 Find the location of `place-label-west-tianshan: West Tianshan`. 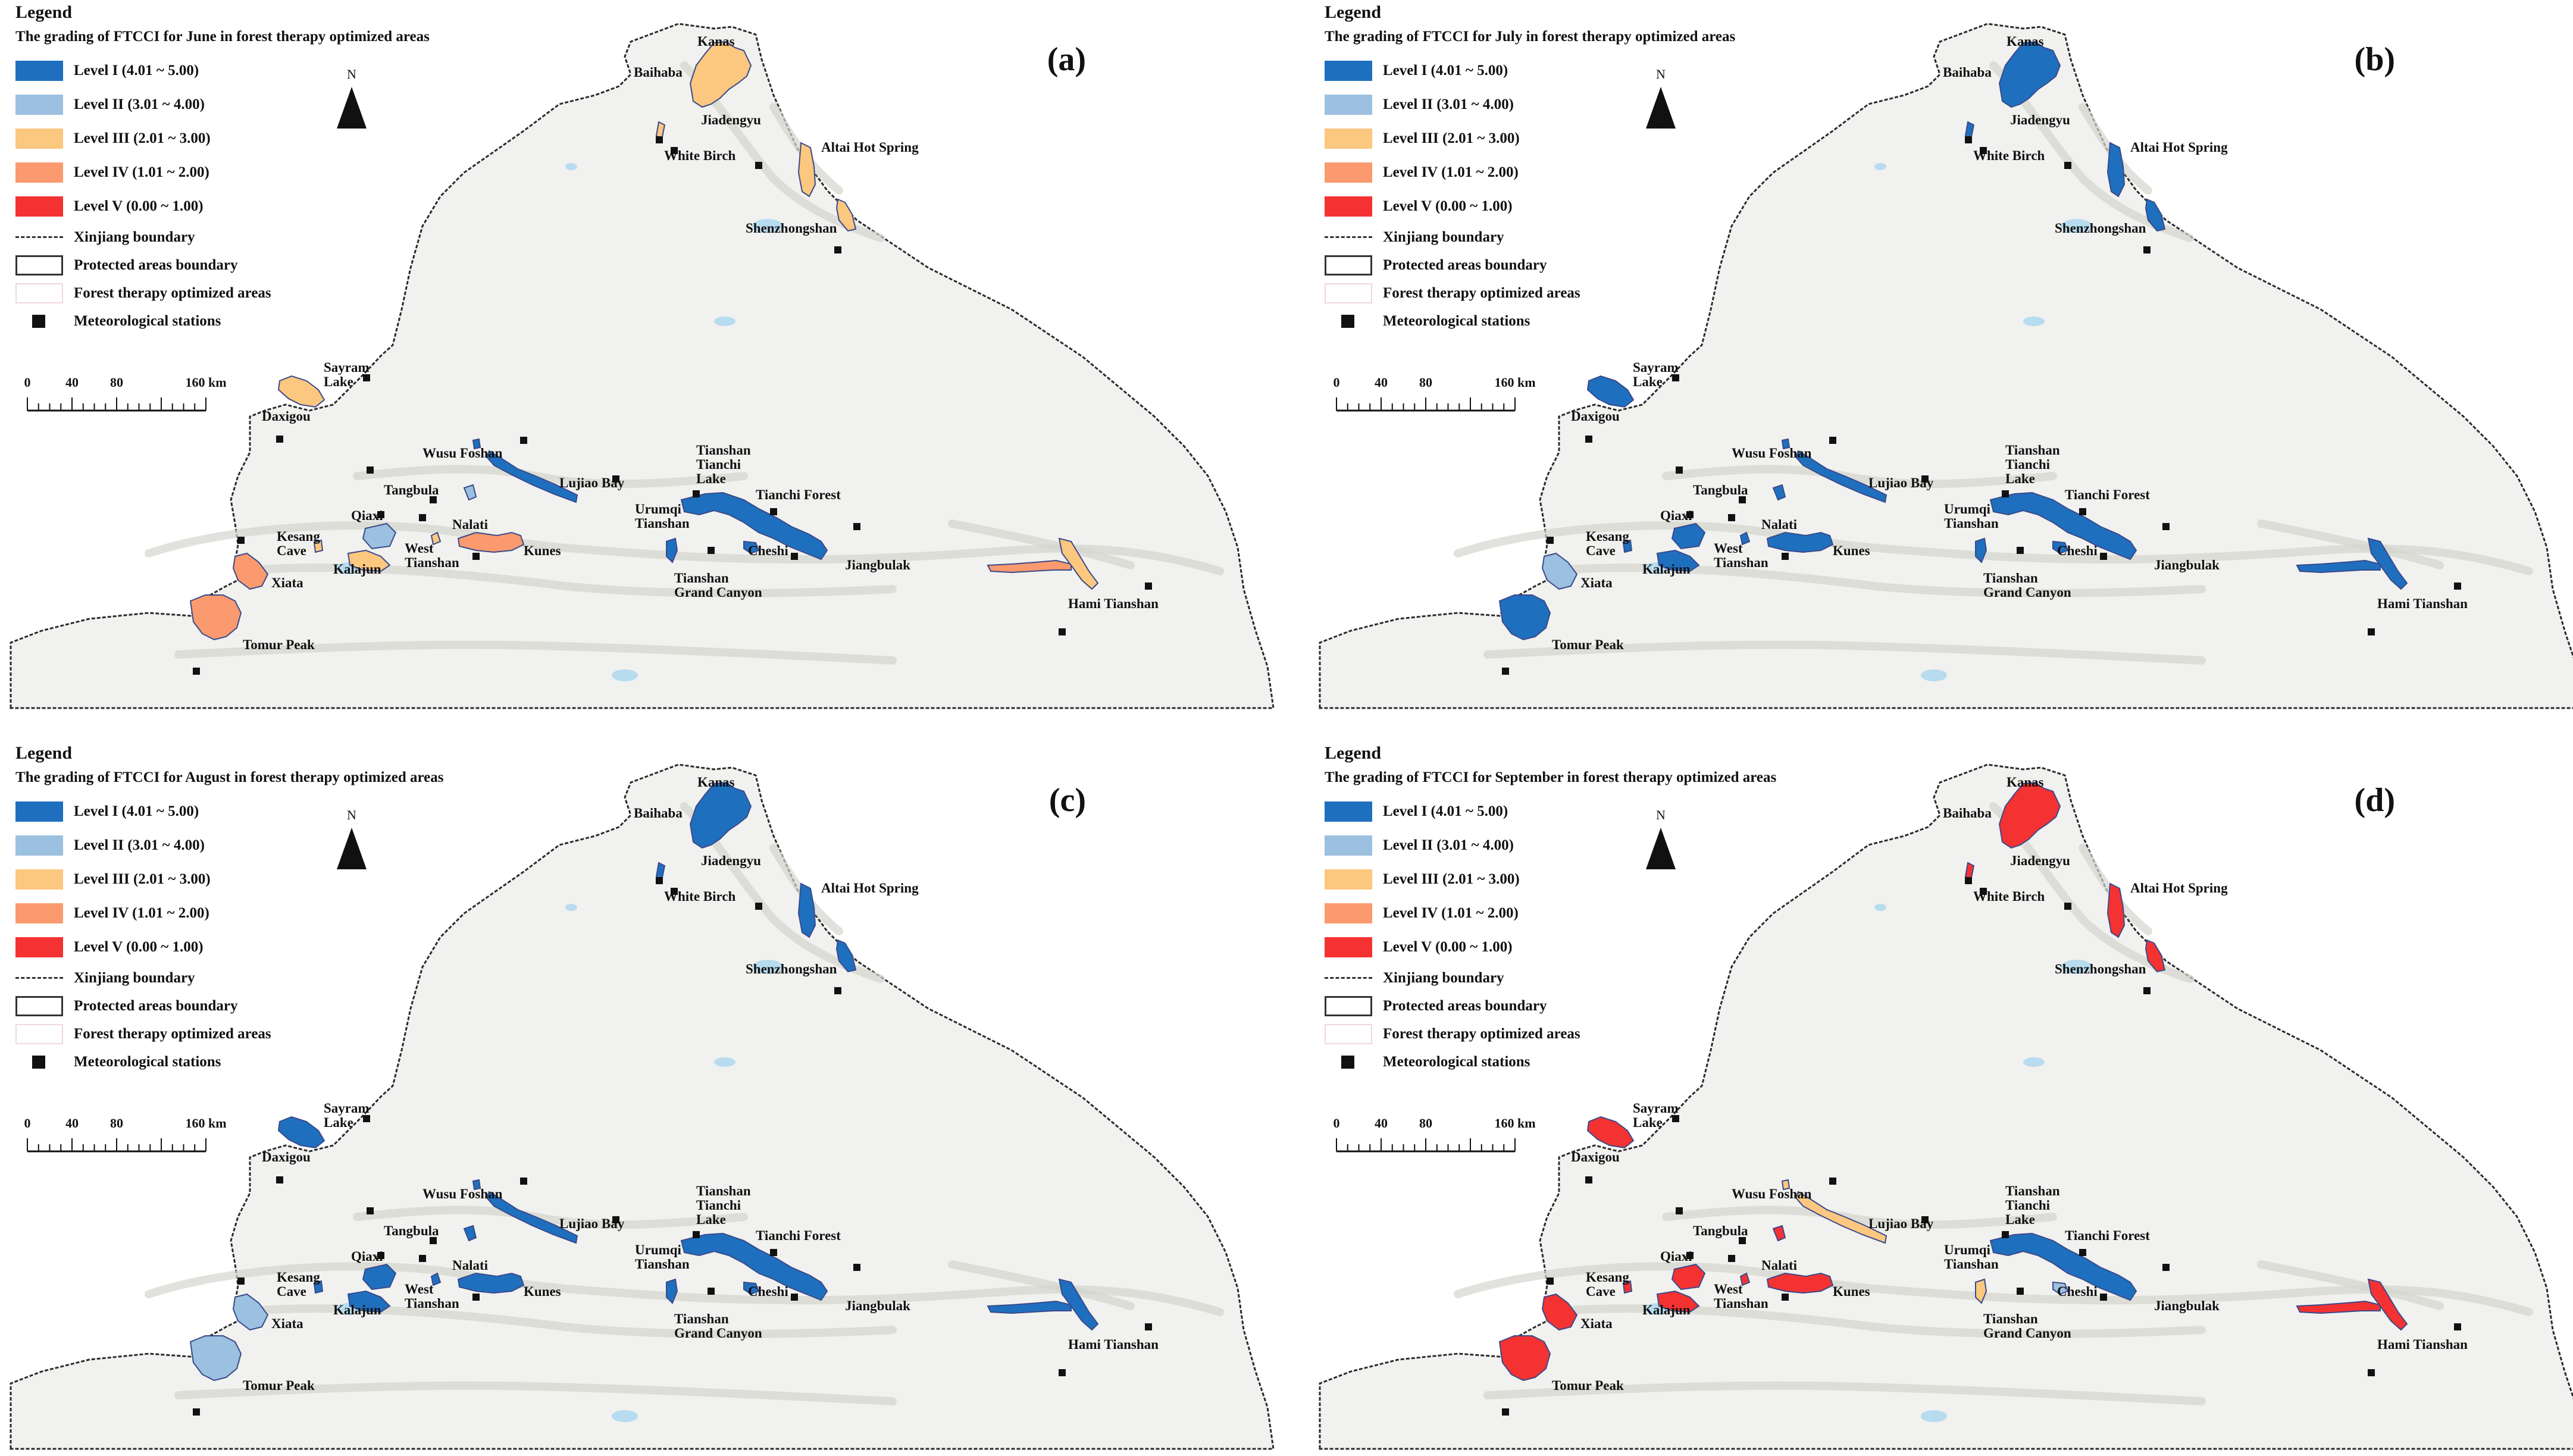

place-label-west-tianshan: West Tianshan is located at coordinates (432, 1296).